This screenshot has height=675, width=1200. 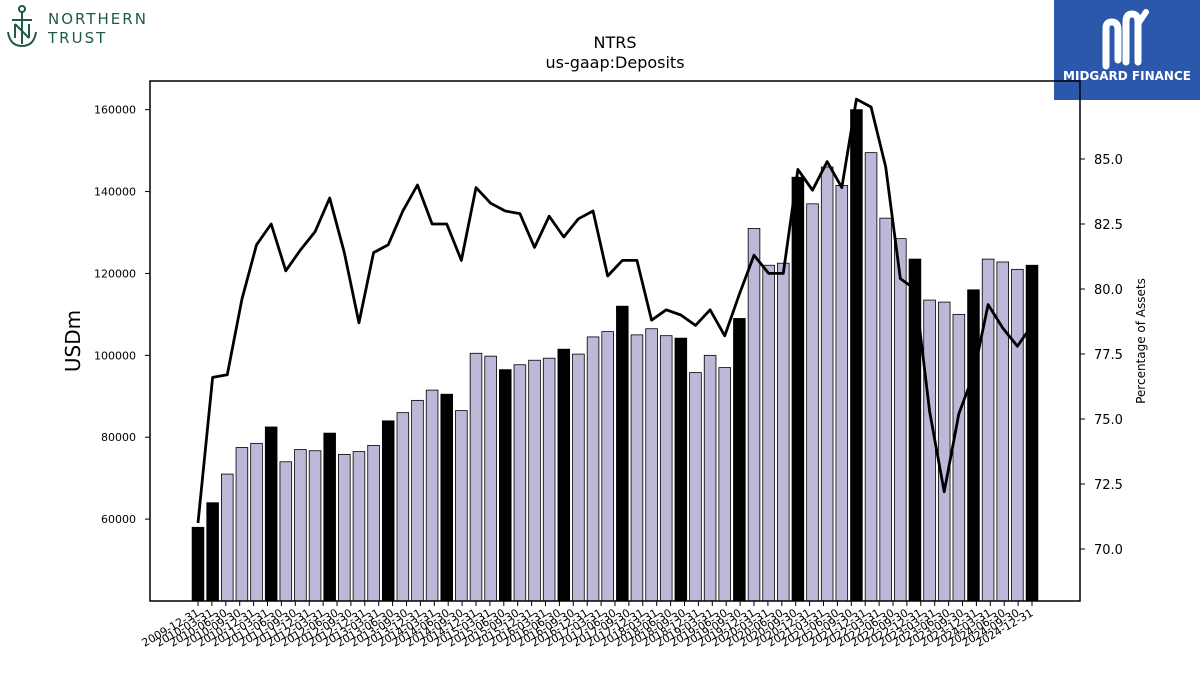 What do you see at coordinates (118, 519) in the screenshot?
I see `y-tick-label: 60000` at bounding box center [118, 519].